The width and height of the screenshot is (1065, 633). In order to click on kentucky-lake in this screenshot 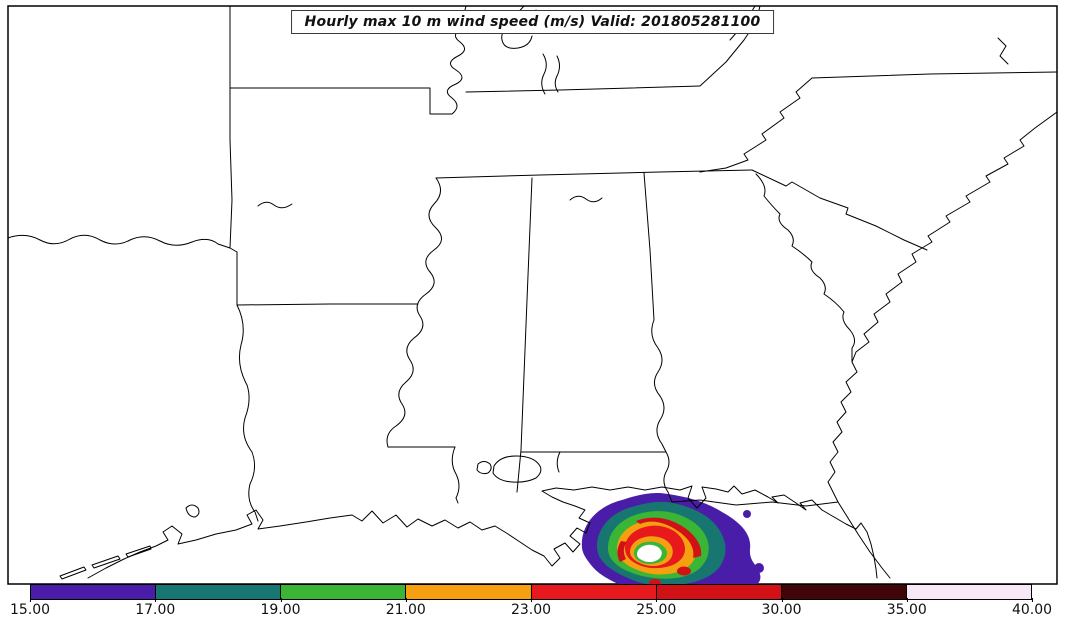, I will do `click(544, 74)`.